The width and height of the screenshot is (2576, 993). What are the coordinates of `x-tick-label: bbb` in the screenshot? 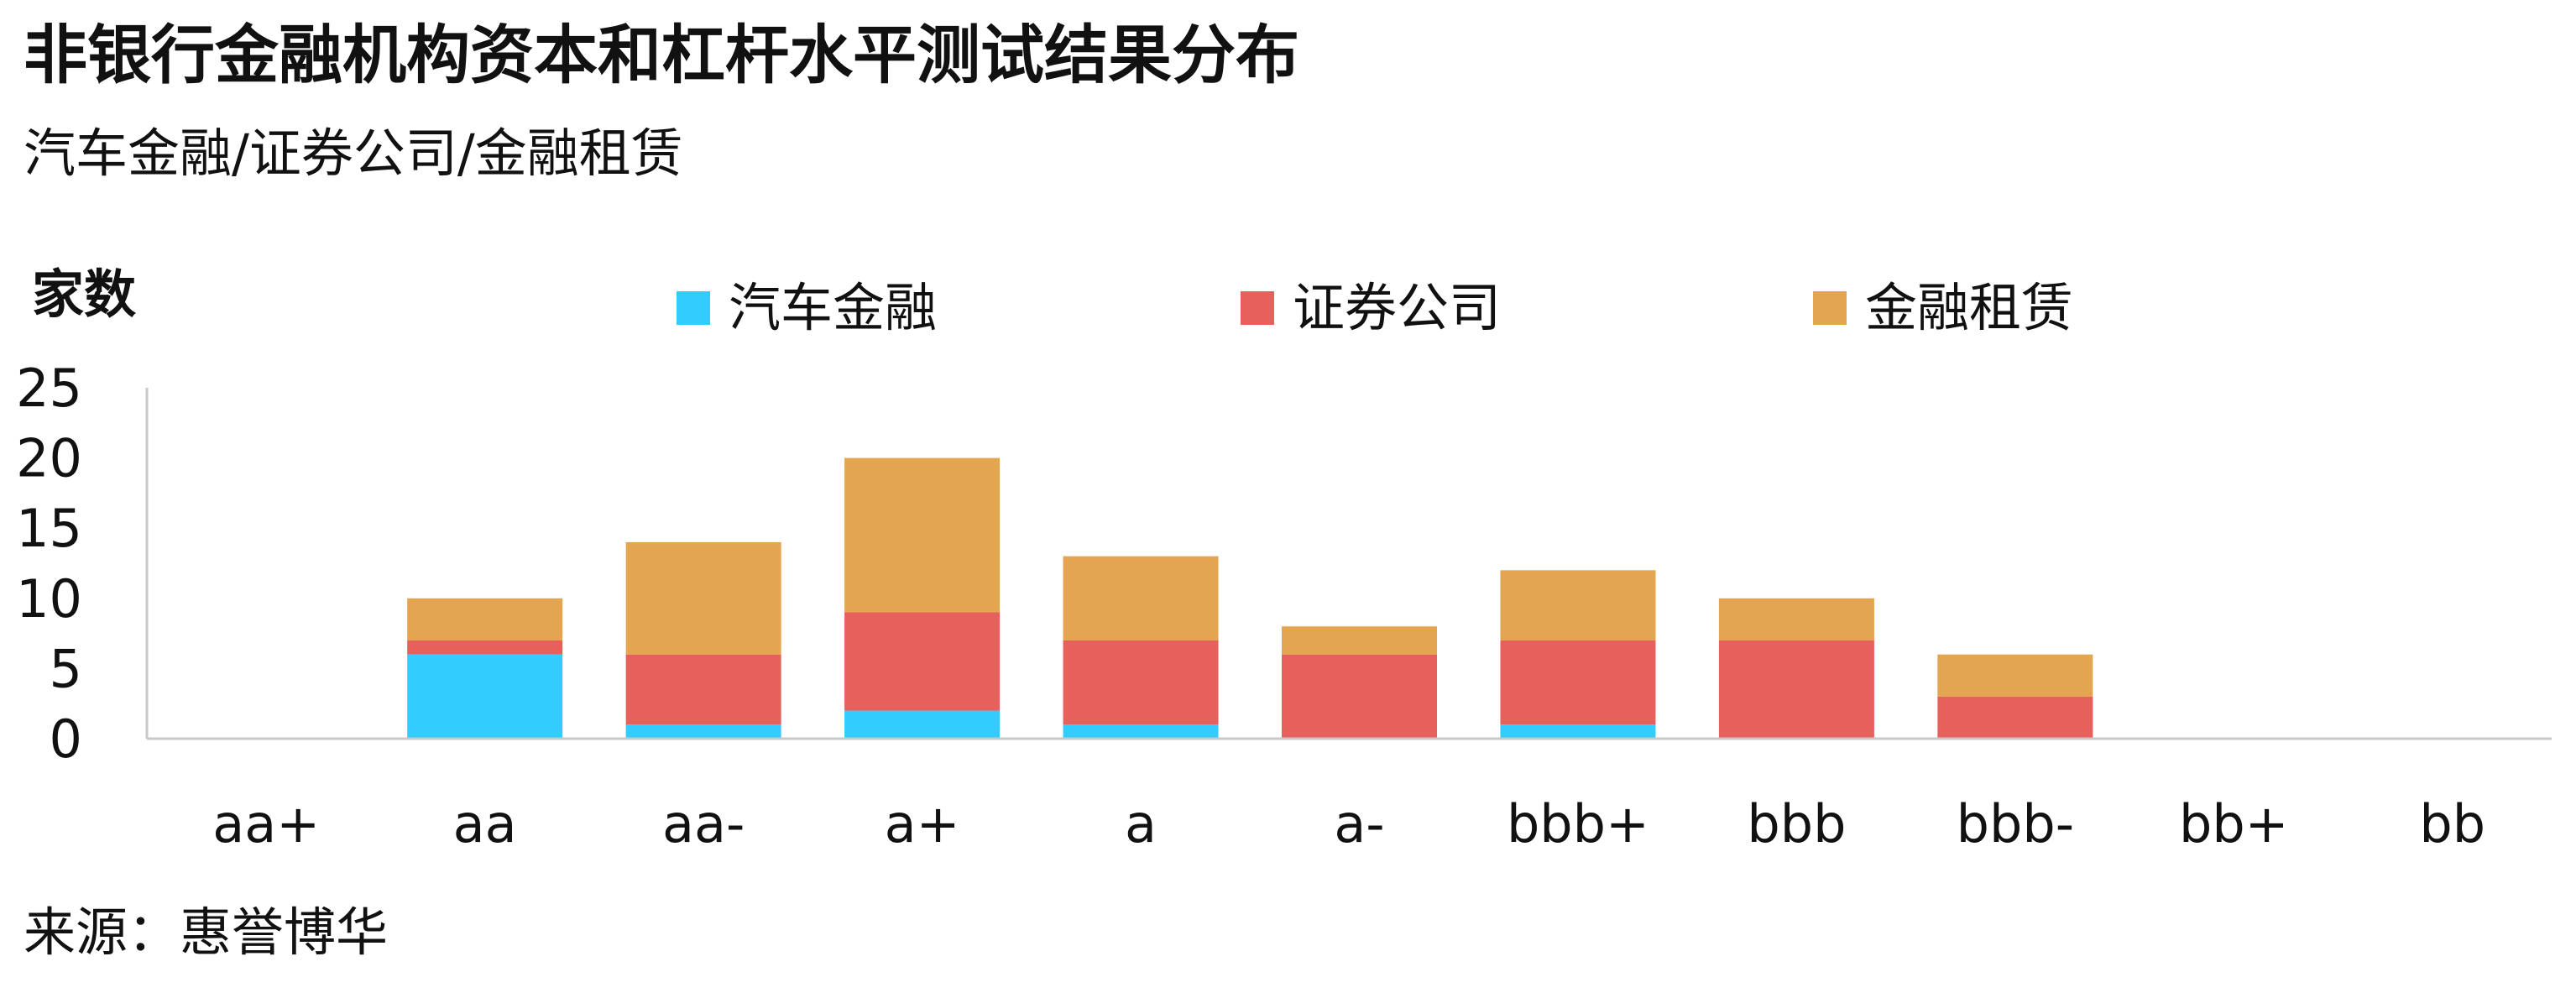 It's located at (1796, 824).